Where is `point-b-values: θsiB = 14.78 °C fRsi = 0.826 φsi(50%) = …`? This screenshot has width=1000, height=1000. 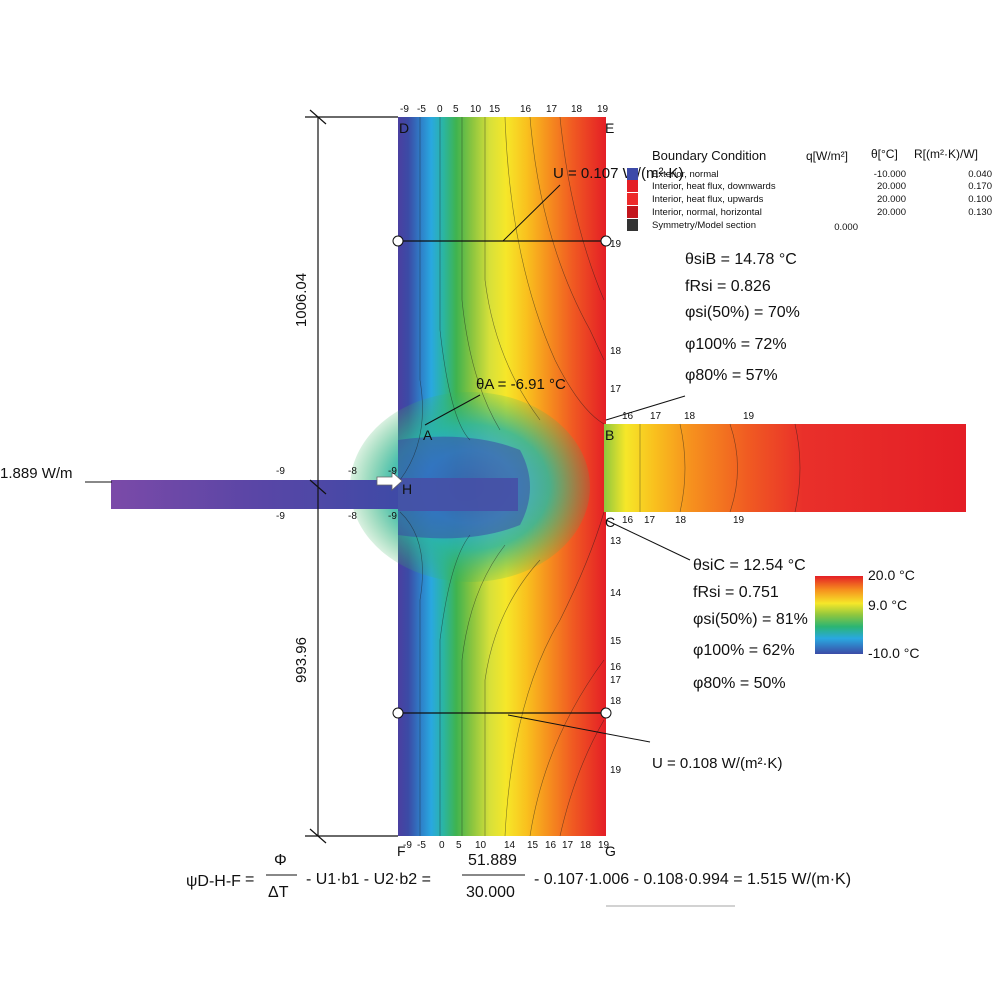 point-b-values: θsiB = 14.78 °C fRsi = 0.826 φsi(50%) = … is located at coordinates (742, 317).